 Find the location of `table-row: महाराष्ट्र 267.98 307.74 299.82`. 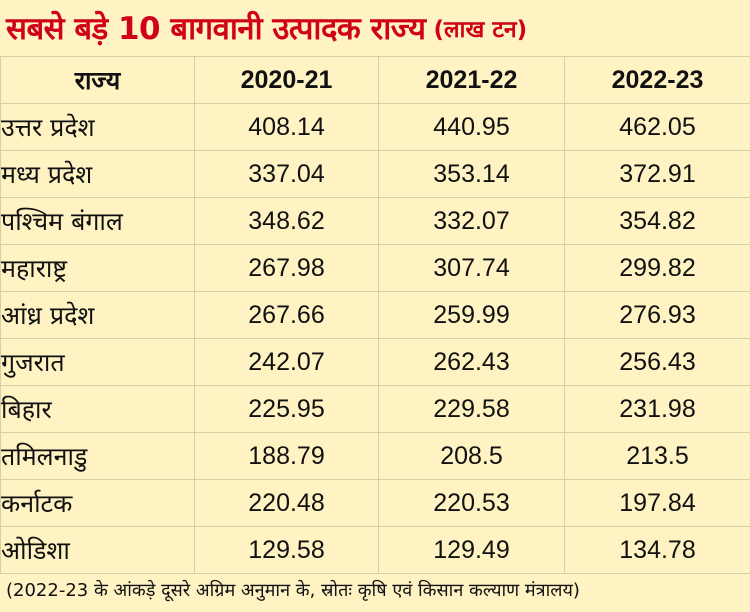

table-row: महाराष्ट्र 267.98 307.74 299.82 is located at coordinates (375, 268).